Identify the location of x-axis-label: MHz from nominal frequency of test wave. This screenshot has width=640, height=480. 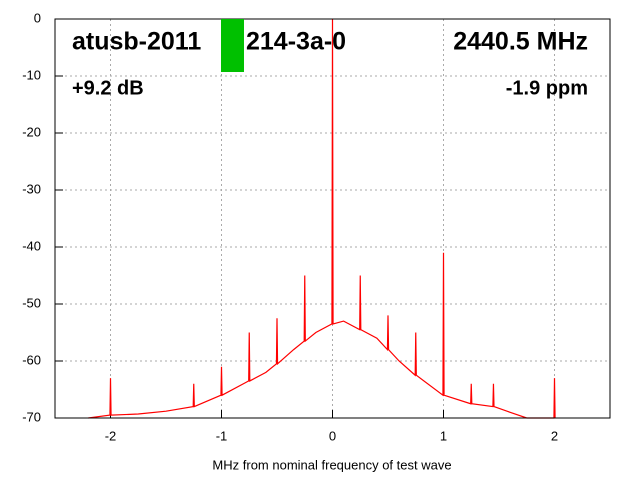
(331, 464).